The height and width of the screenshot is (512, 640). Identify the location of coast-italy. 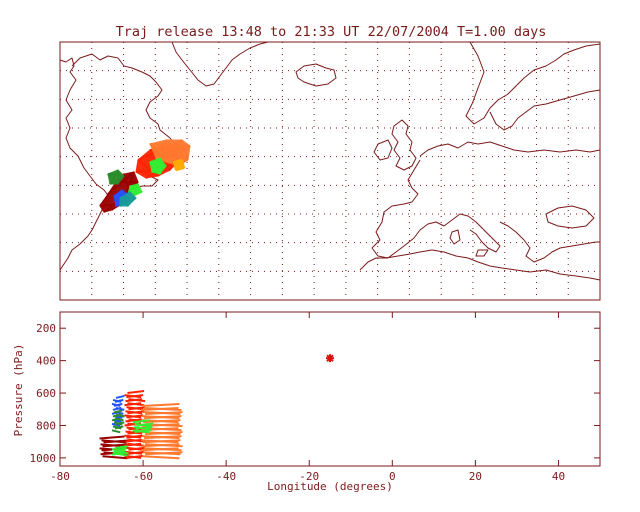
(472, 233).